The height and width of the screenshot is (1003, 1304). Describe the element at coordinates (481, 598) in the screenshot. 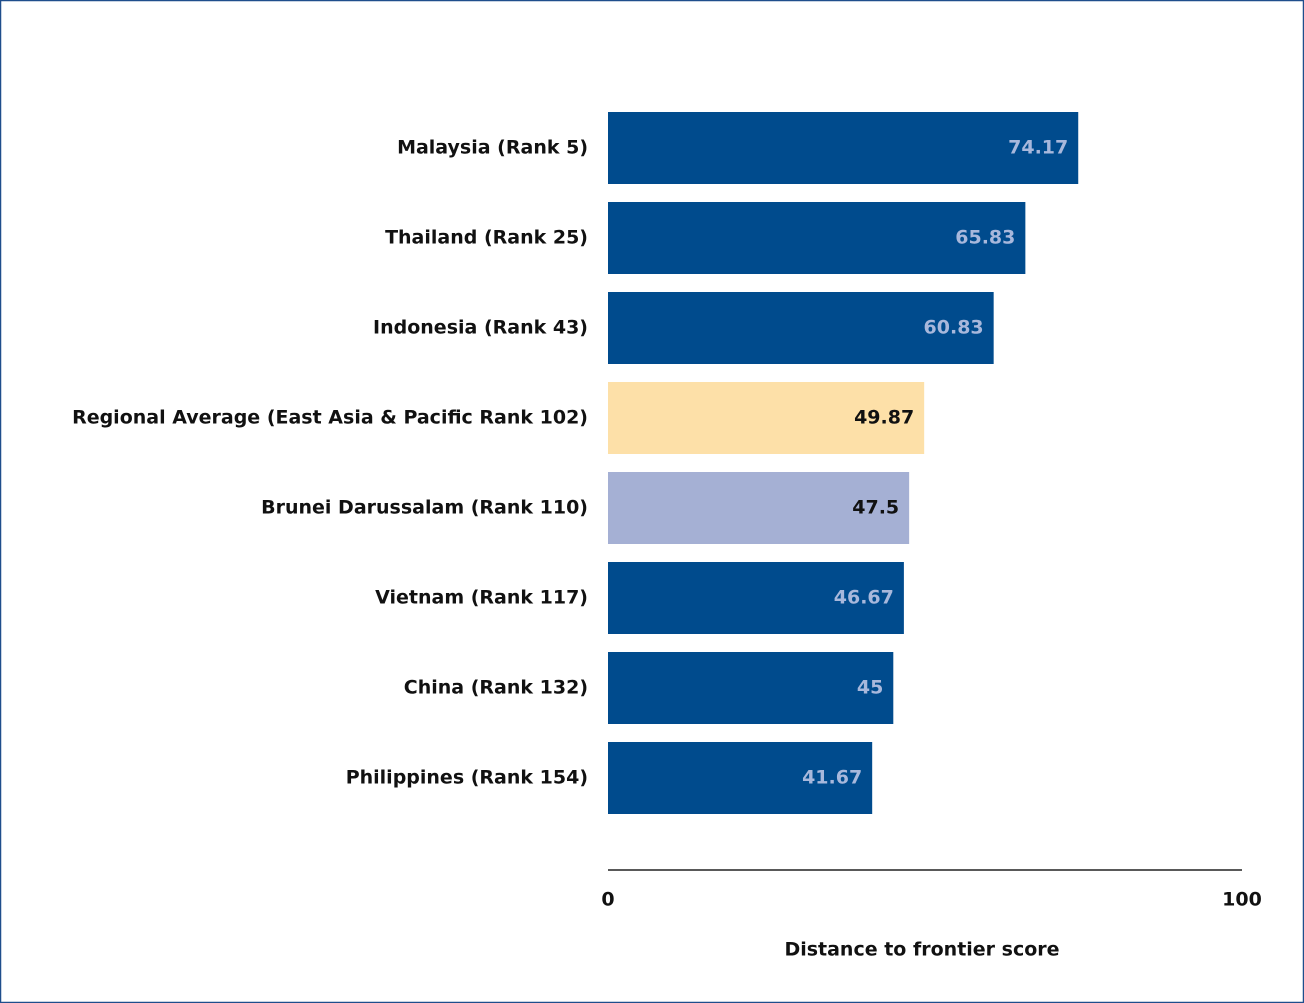

I see `y-tick-label: Vietnam (Rank 117)` at that location.